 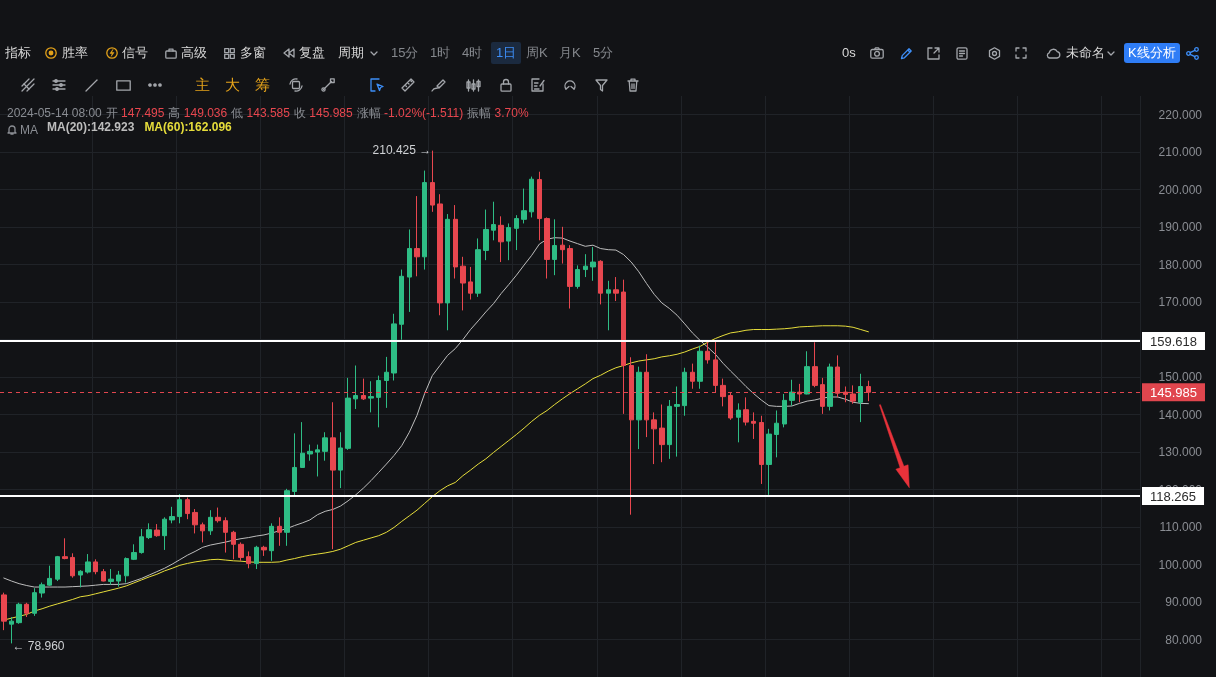 I want to click on text: 1日, so click(x=506, y=53).